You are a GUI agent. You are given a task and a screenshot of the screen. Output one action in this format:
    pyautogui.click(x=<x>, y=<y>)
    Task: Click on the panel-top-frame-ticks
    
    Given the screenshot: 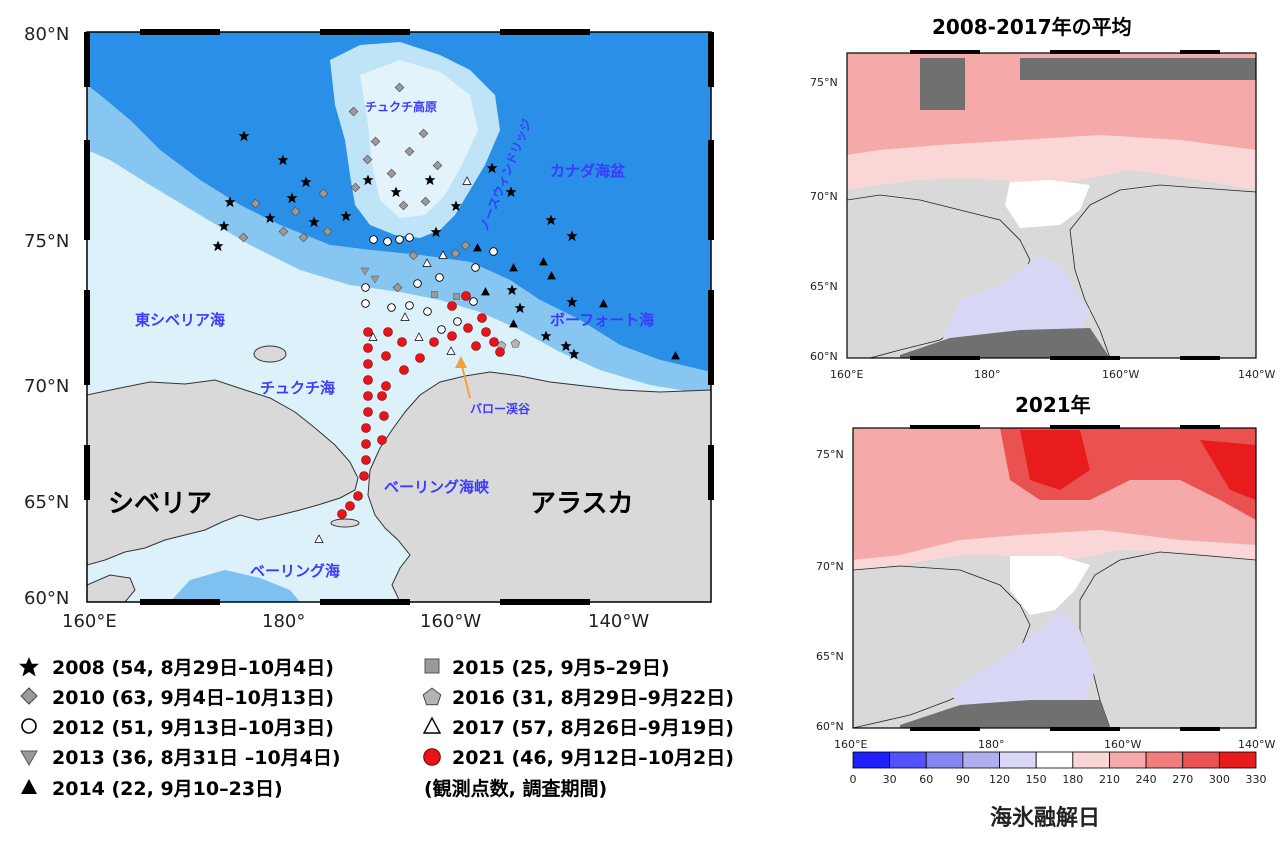 What is the action you would take?
    pyautogui.click(x=1065, y=205)
    